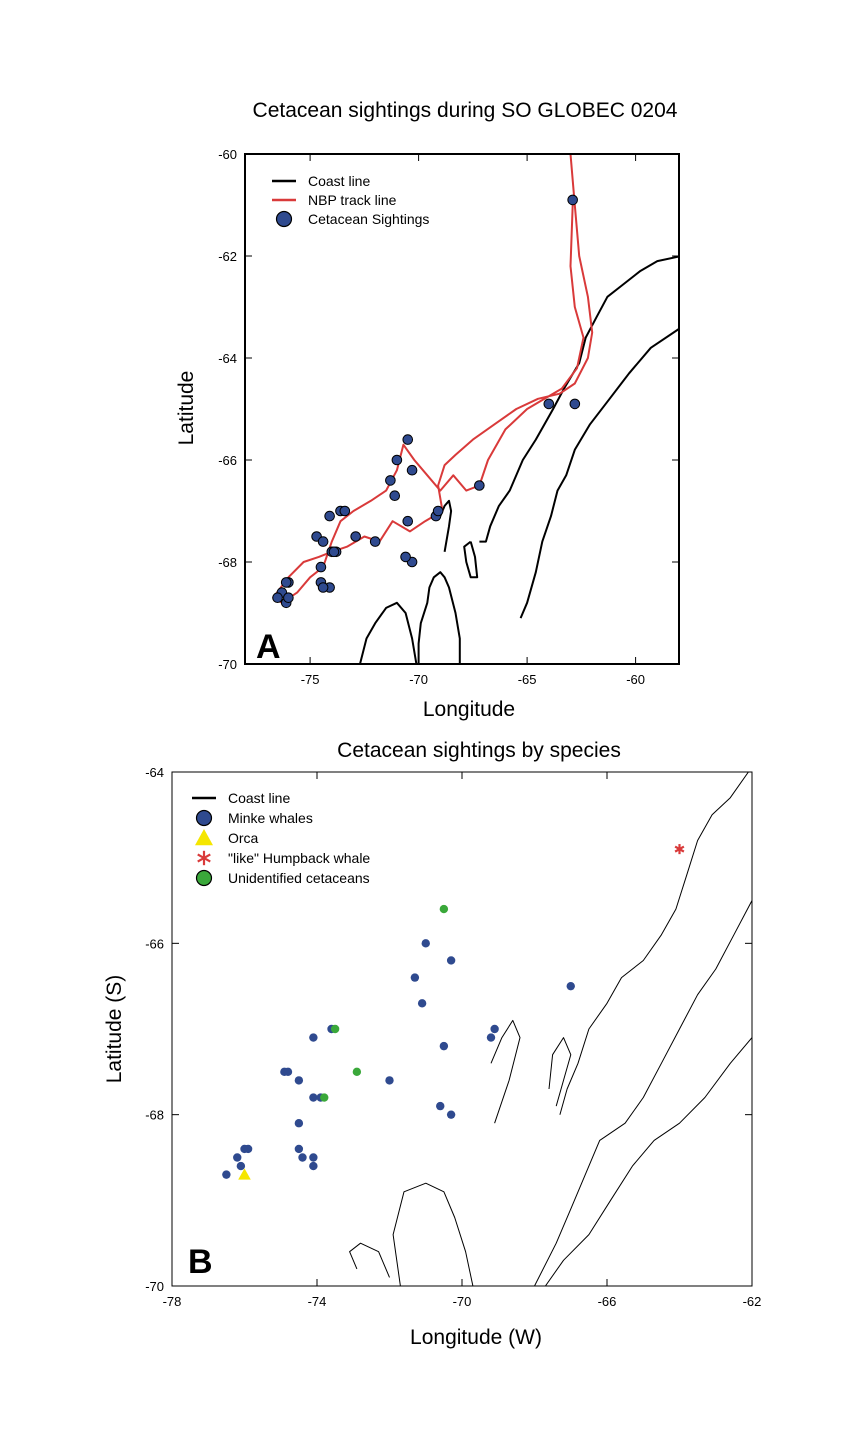 Image resolution: width=864 pixels, height=1449 pixels. I want to click on y-tick-label-0: -64, so click(154, 772).